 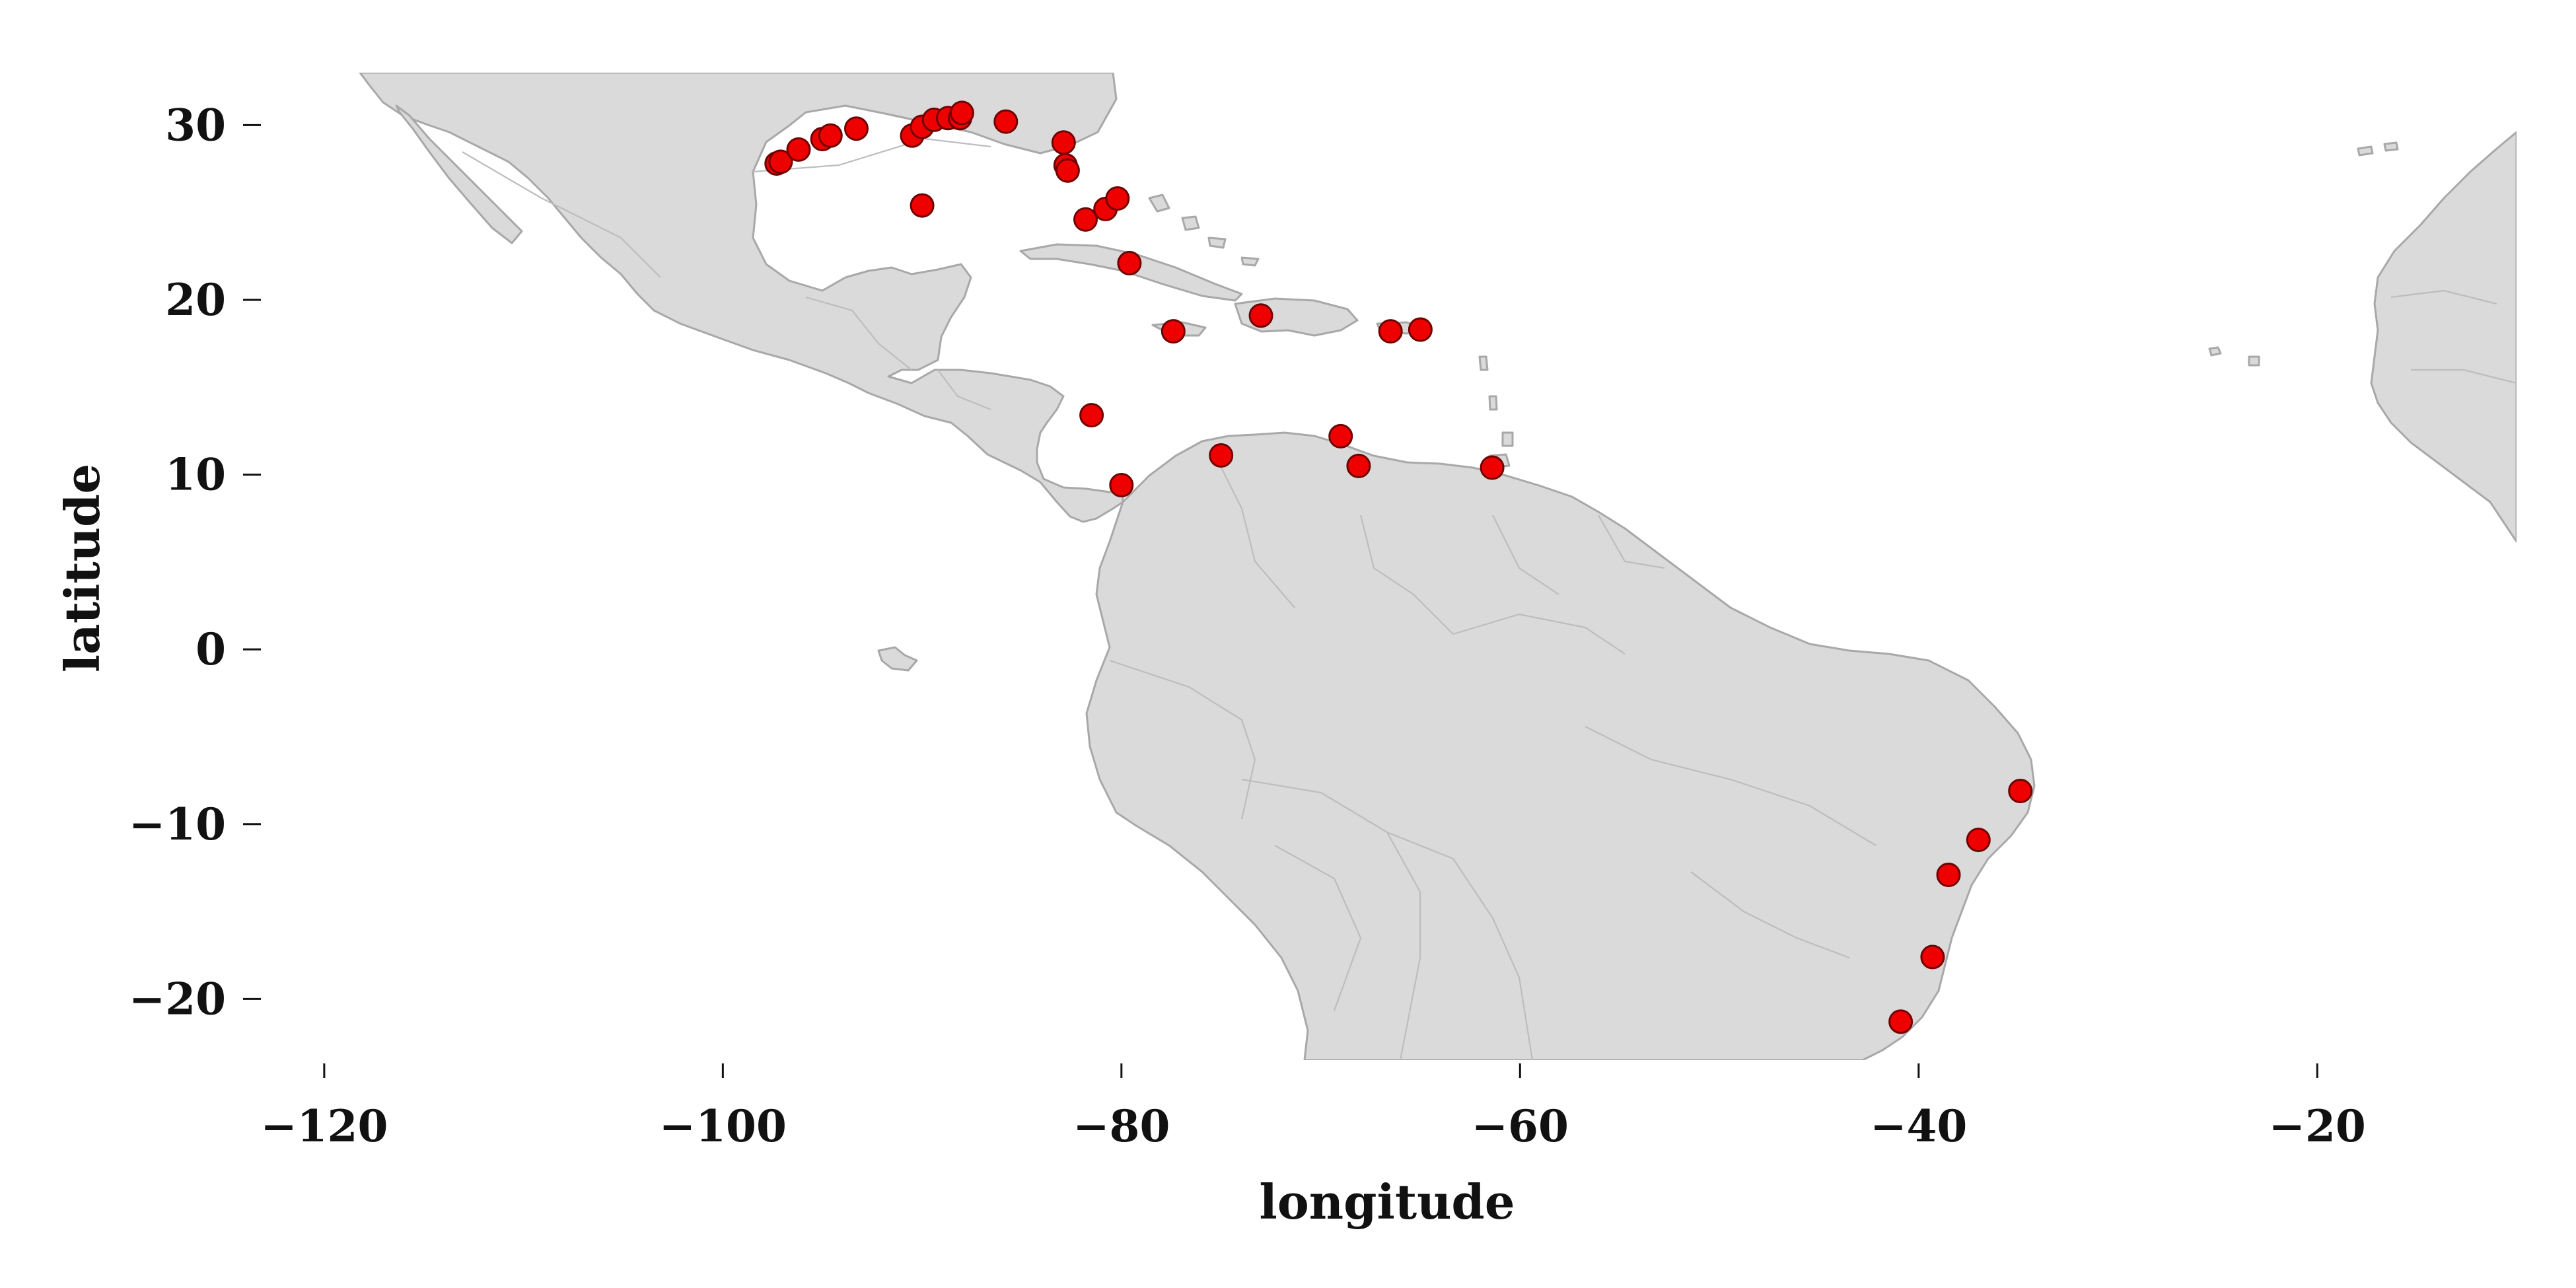 I want to click on cape-verde-islands, so click(x=2234, y=357).